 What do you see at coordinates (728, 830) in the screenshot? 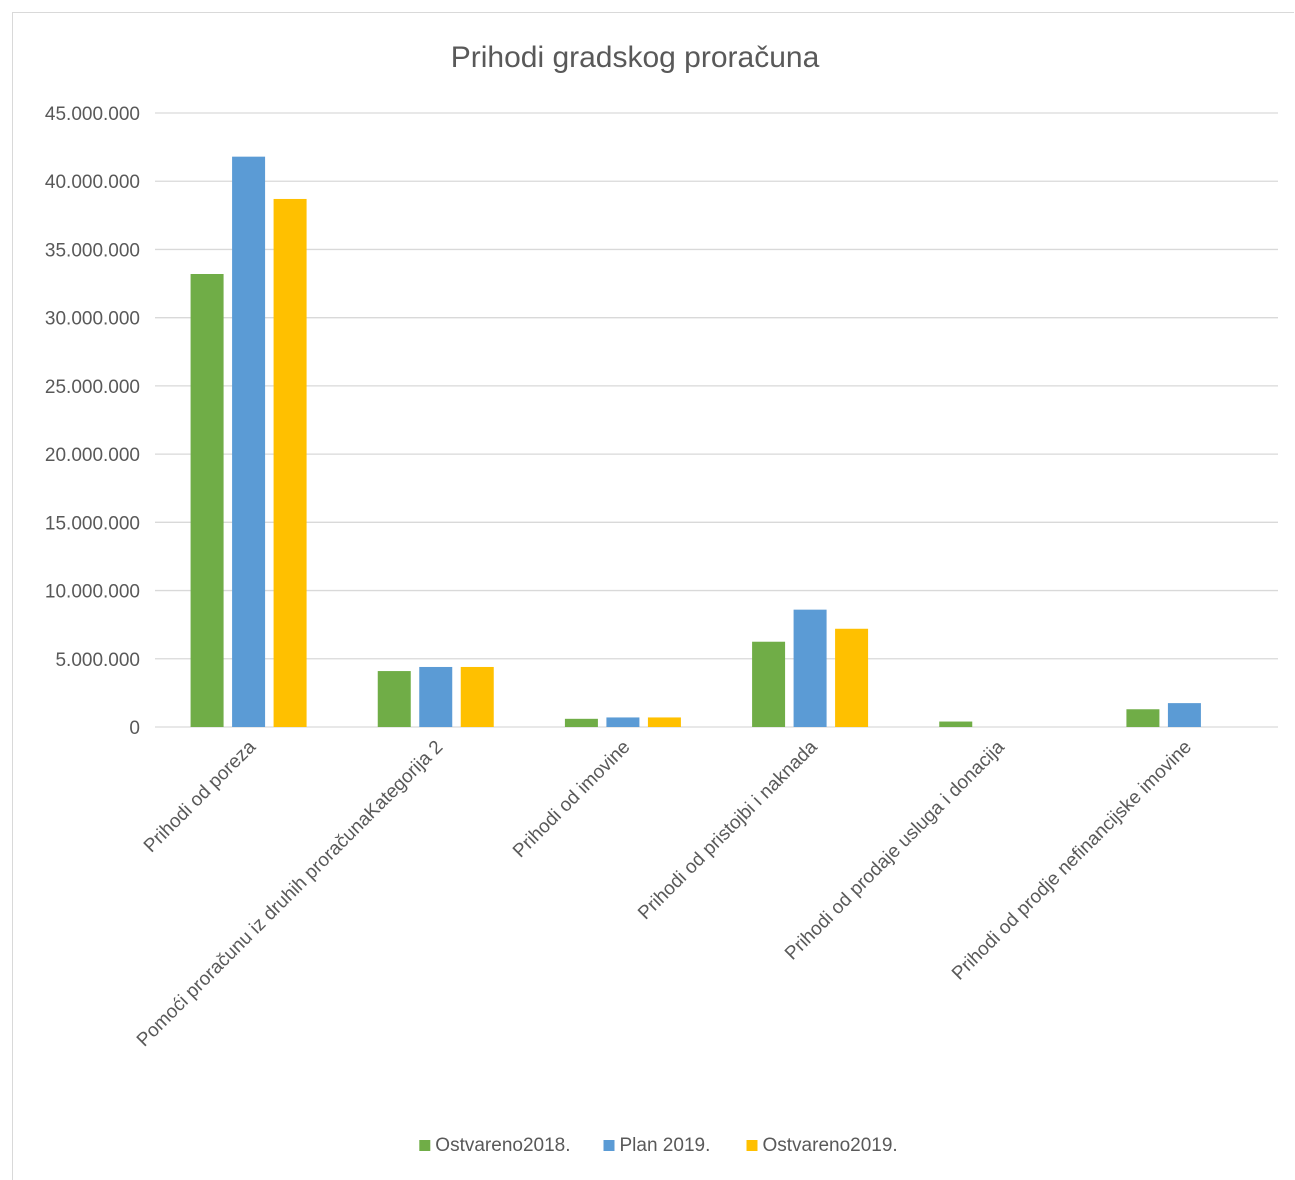
I see `x-tick-label: Prihodi od pristojbi i naknada` at bounding box center [728, 830].